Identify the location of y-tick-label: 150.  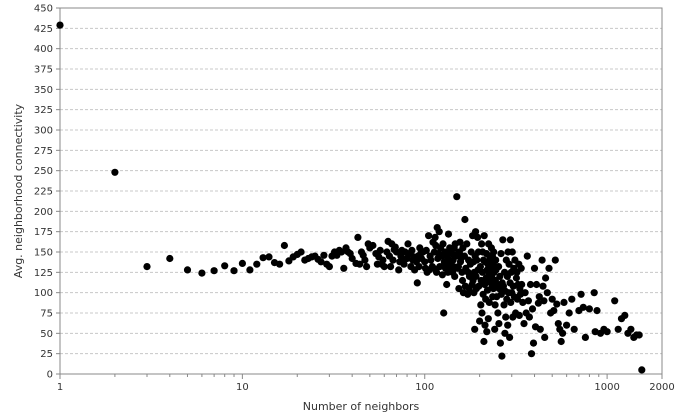
(43, 253).